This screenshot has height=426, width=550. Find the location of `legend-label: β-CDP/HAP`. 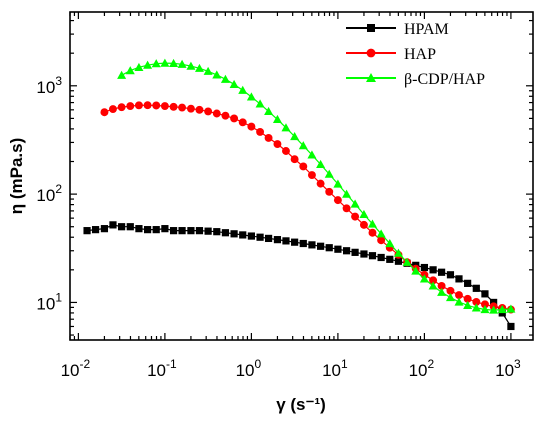

legend-label: β-CDP/HAP is located at coordinates (444, 79).